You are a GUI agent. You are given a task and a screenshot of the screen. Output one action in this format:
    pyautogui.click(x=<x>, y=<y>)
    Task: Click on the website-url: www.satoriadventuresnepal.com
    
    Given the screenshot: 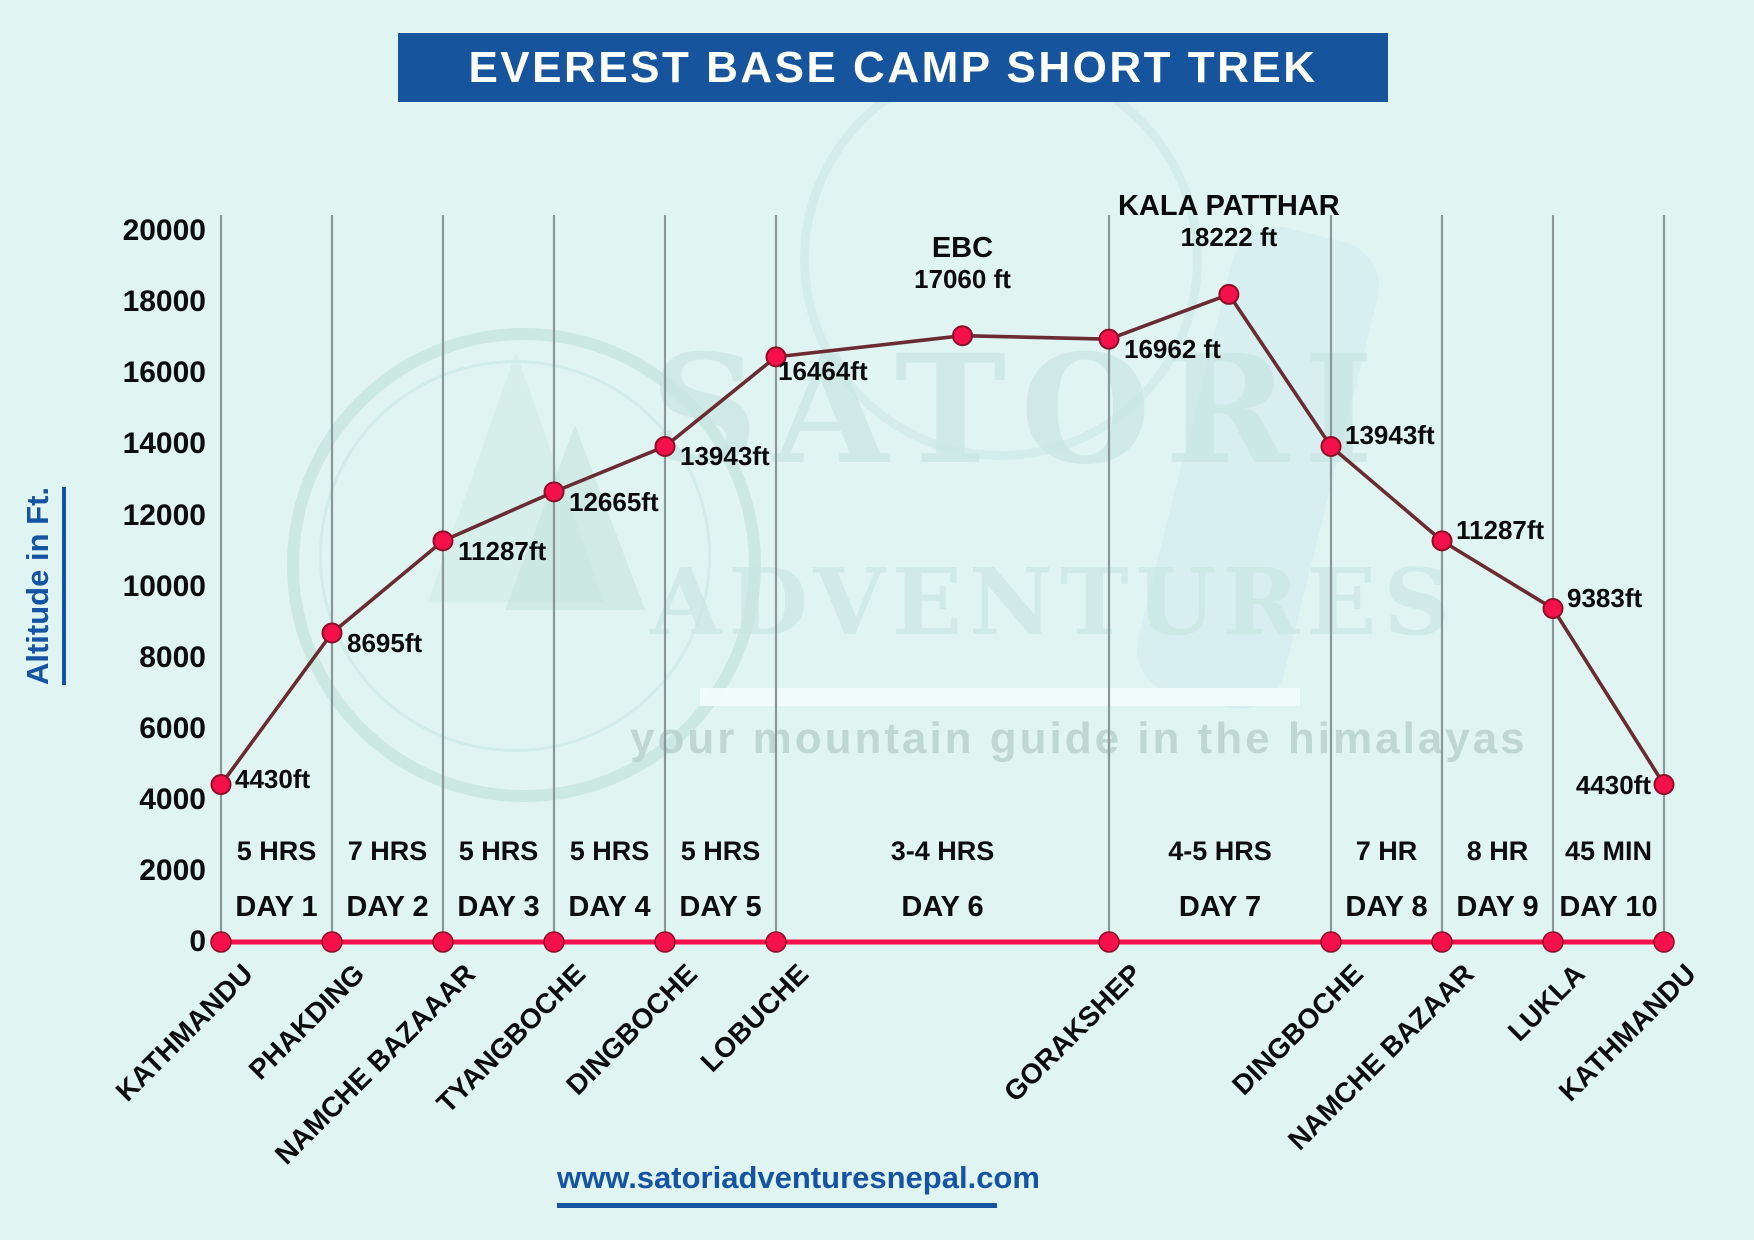 What is the action you would take?
    pyautogui.click(x=798, y=1177)
    